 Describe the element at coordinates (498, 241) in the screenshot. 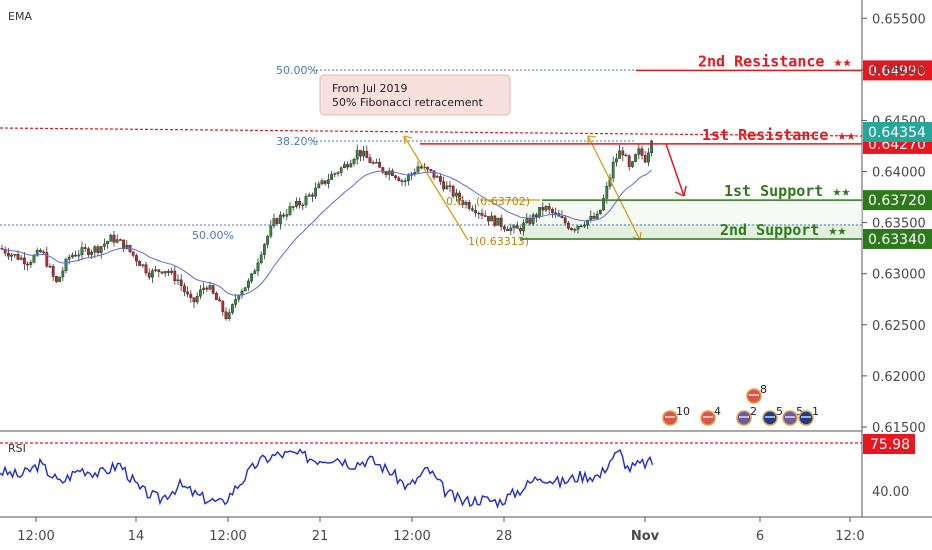

I see `fib-100-label: 1(0.63313)` at that location.